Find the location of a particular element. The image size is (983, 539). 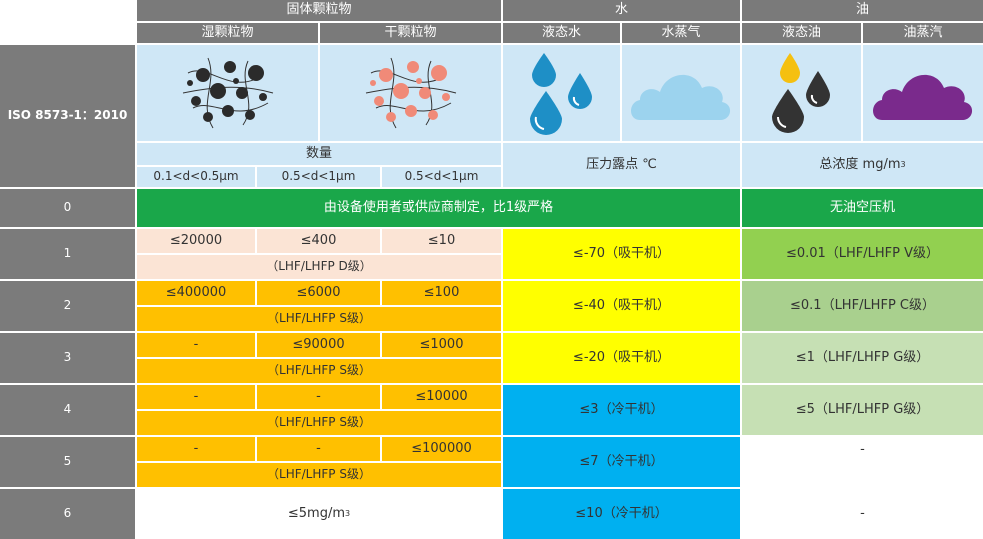

class-4-water: ≤3（冷干机） is located at coordinates (621, 410).